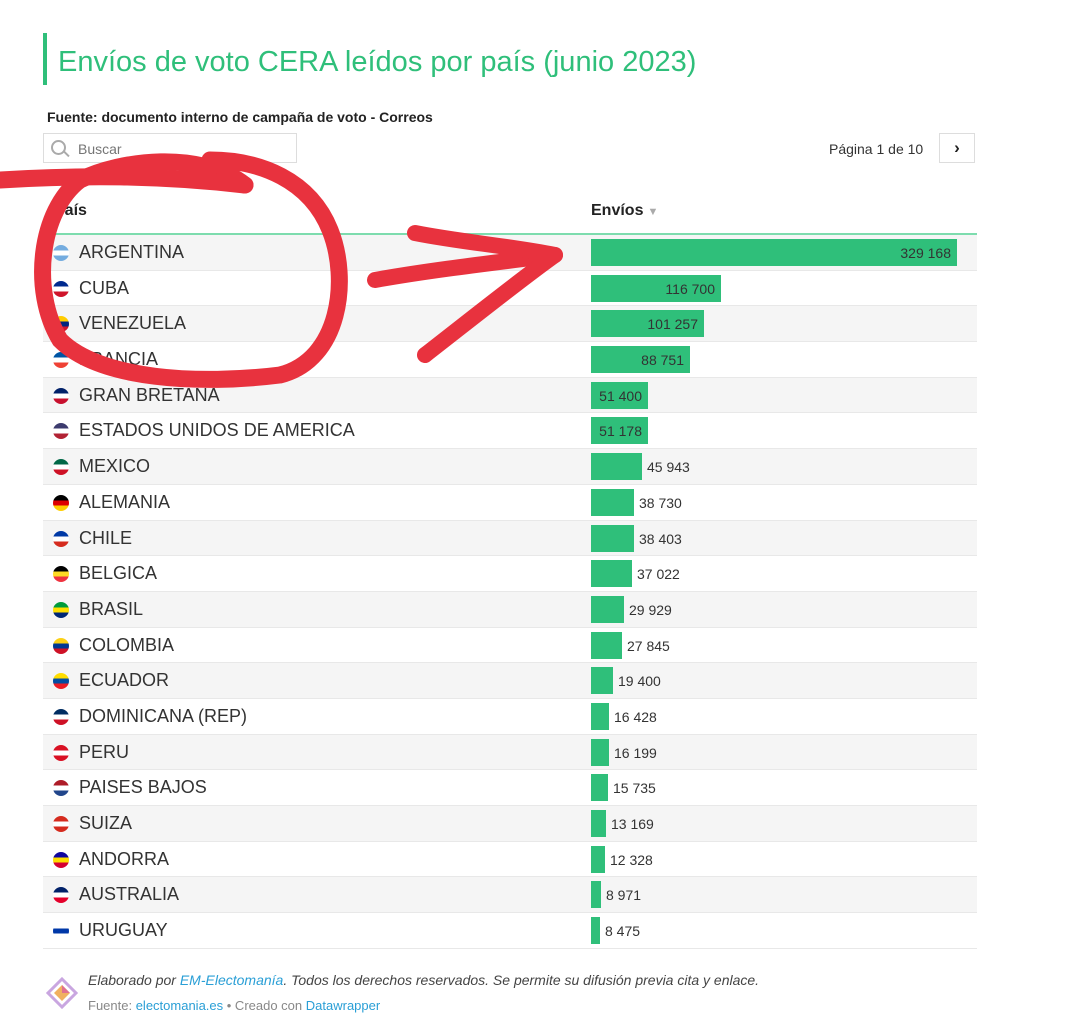 Image resolution: width=1080 pixels, height=1034 pixels. I want to click on table-row: ANDORRA 12 328, so click(510, 860).